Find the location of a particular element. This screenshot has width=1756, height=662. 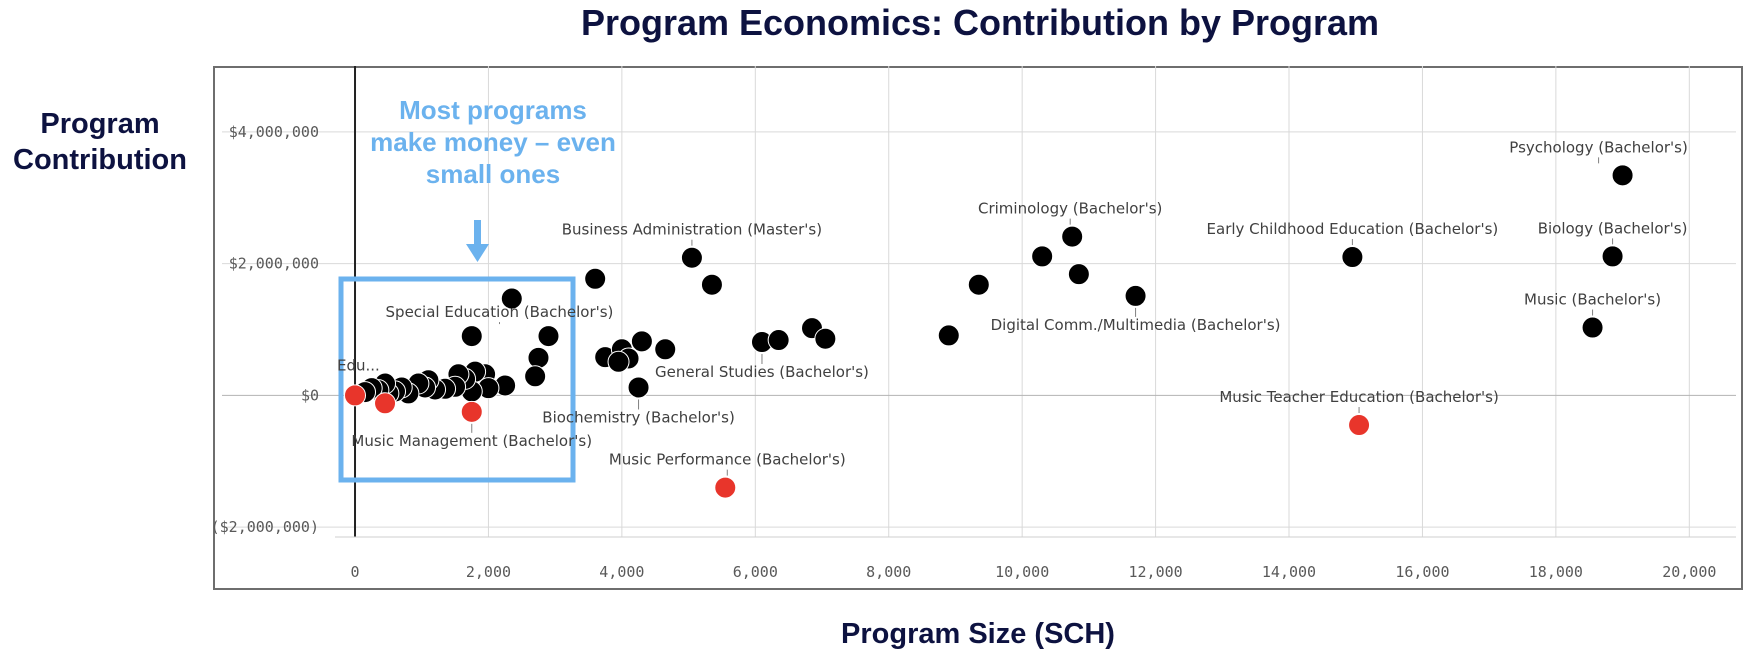

x-axis-label: Program Size (SCH) is located at coordinates (978, 634).